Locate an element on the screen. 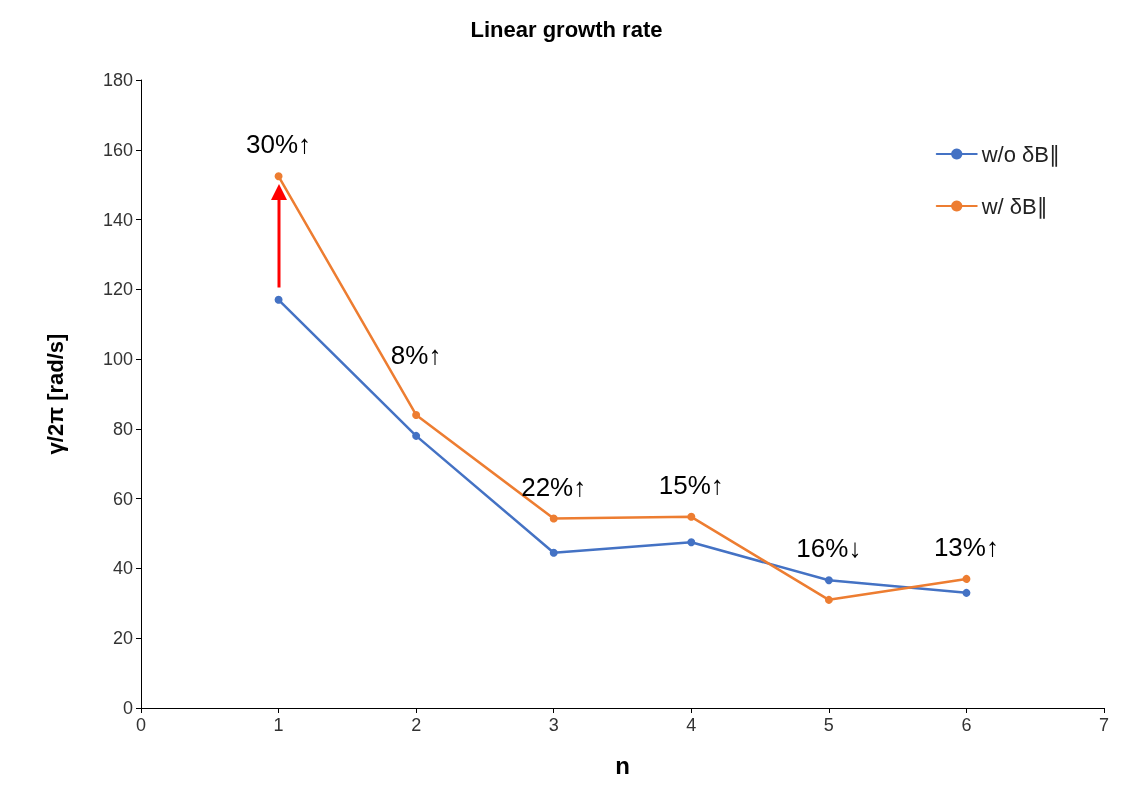  x-tick-label: 4 is located at coordinates (691, 725).